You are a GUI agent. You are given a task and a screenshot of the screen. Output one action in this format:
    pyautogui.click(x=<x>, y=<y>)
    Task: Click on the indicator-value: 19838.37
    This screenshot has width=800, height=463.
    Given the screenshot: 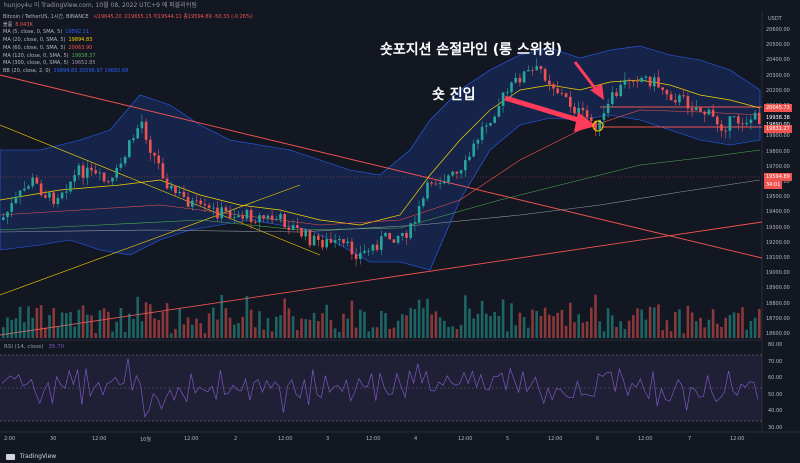 What is the action you would take?
    pyautogui.click(x=83, y=55)
    